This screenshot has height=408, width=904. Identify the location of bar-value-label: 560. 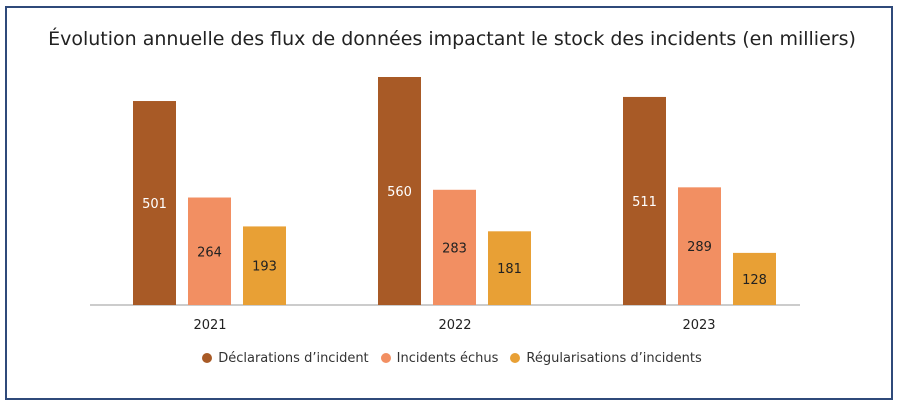
(399, 192).